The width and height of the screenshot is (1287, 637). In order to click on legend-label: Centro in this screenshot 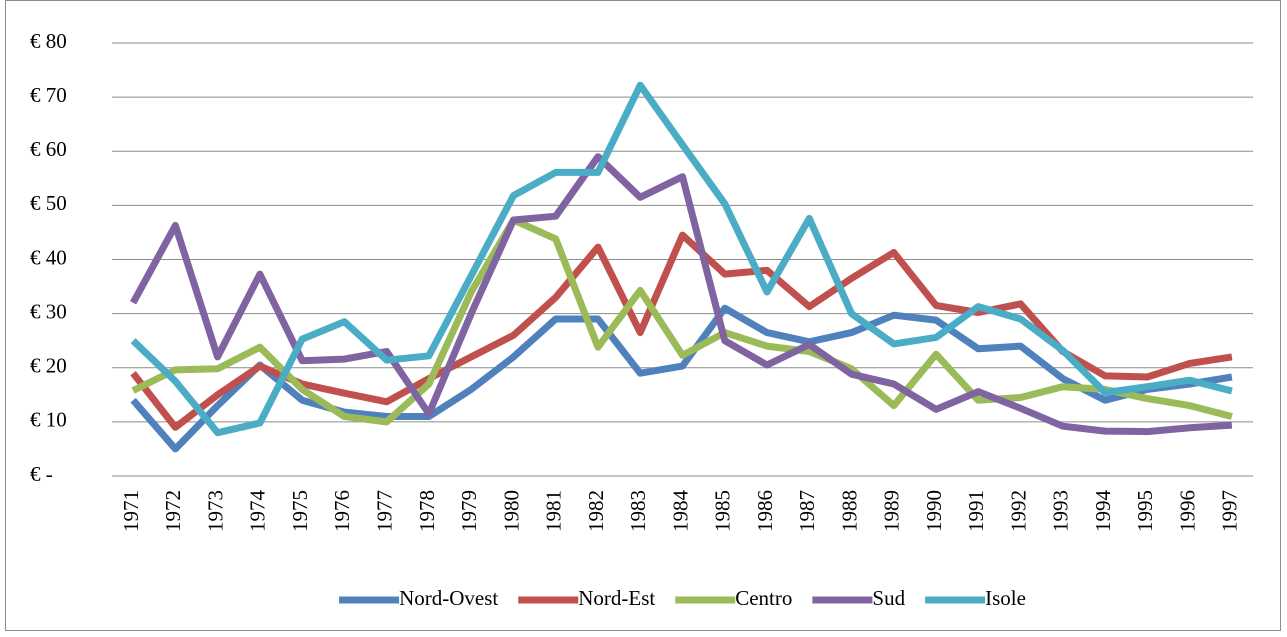, I will do `click(763, 598)`.